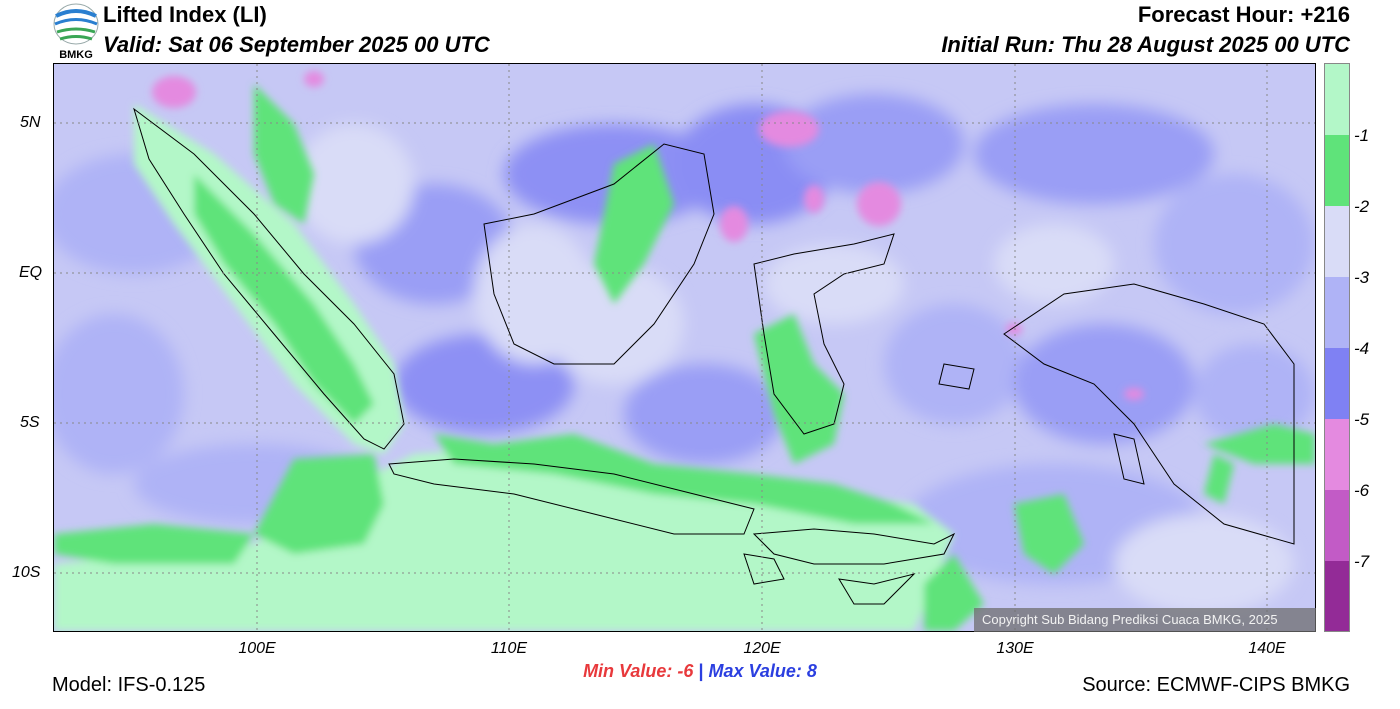  What do you see at coordinates (1362, 277) in the screenshot?
I see `colorbar-label-m3: -3` at bounding box center [1362, 277].